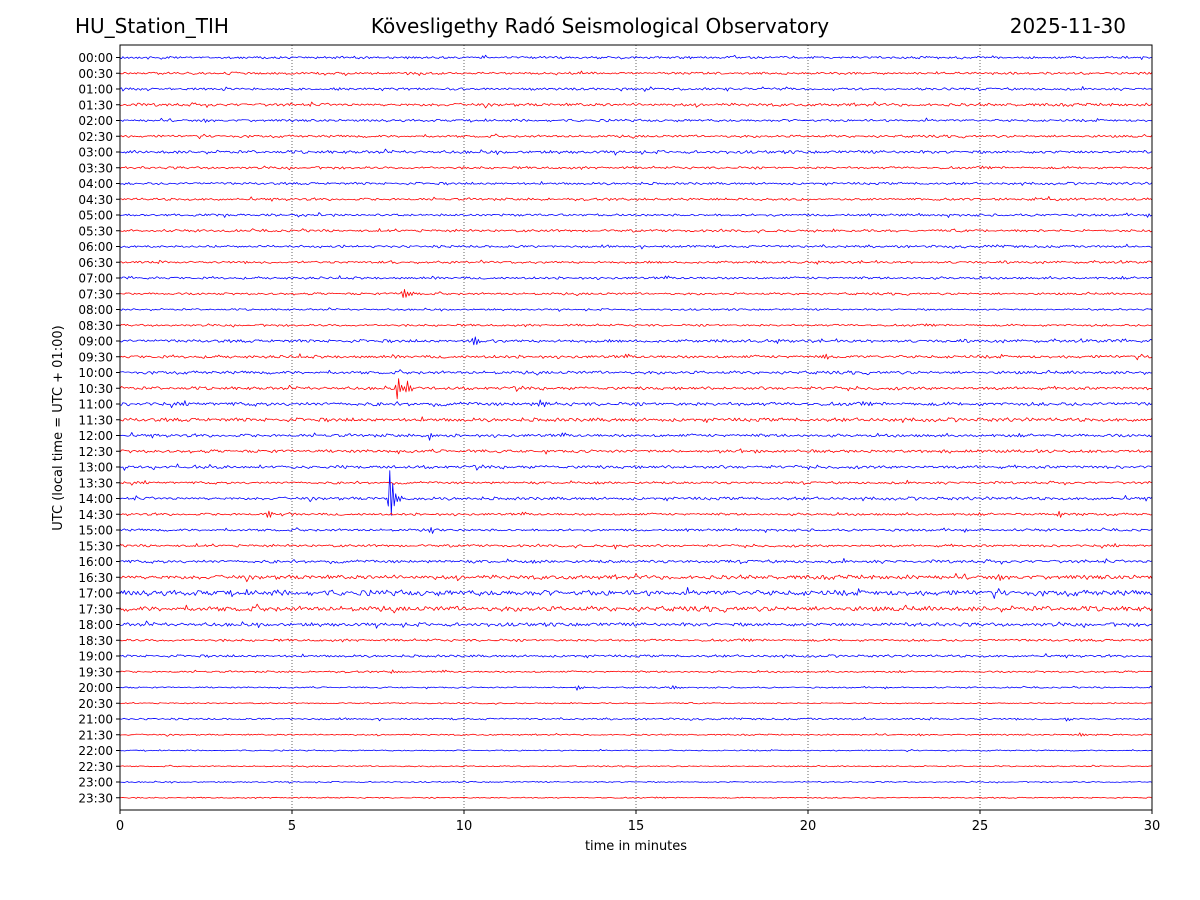  I want to click on row-time-label: 03:00, so click(95, 153).